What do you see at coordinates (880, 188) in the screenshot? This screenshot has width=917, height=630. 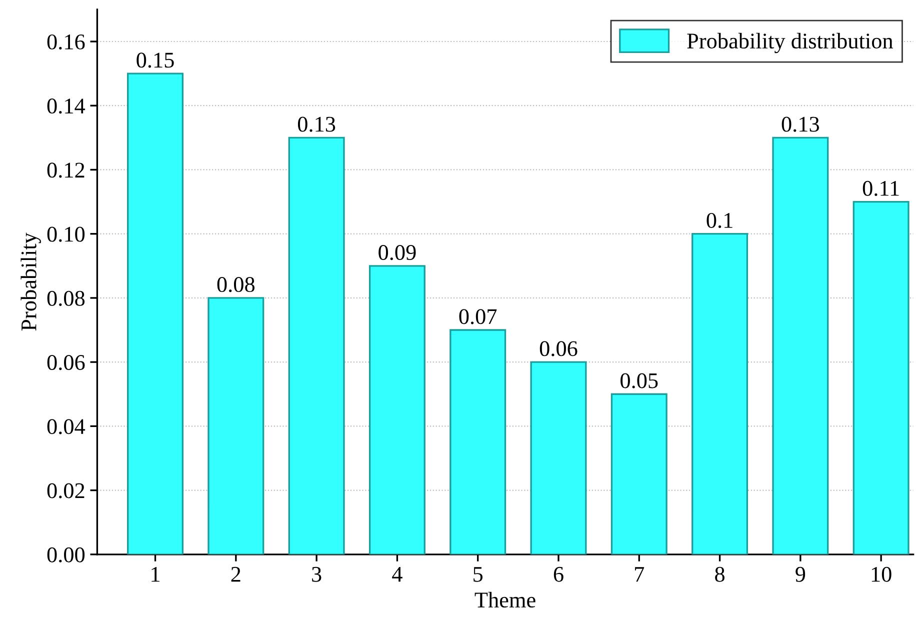 I see `data-label: 0.11` at bounding box center [880, 188].